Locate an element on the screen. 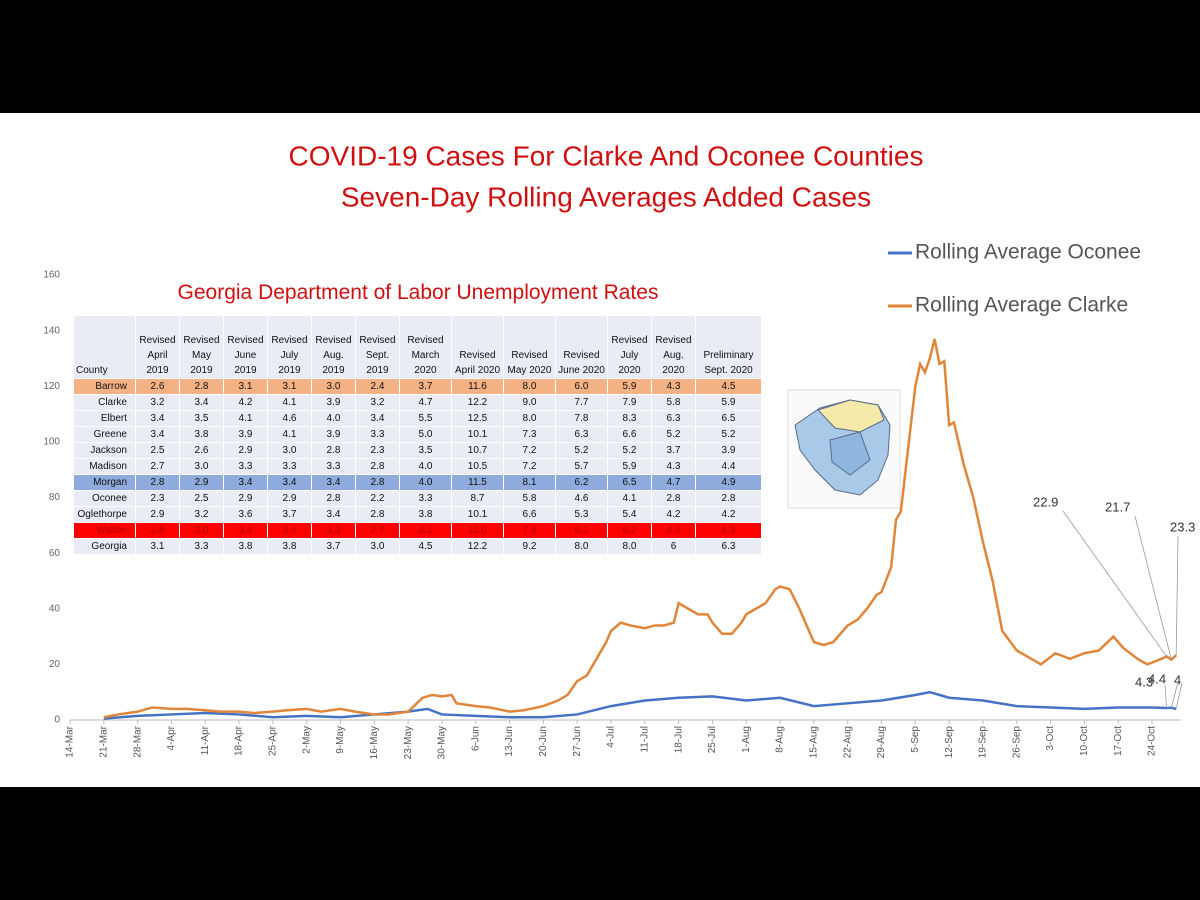  table-cell: 6 is located at coordinates (673, 546).